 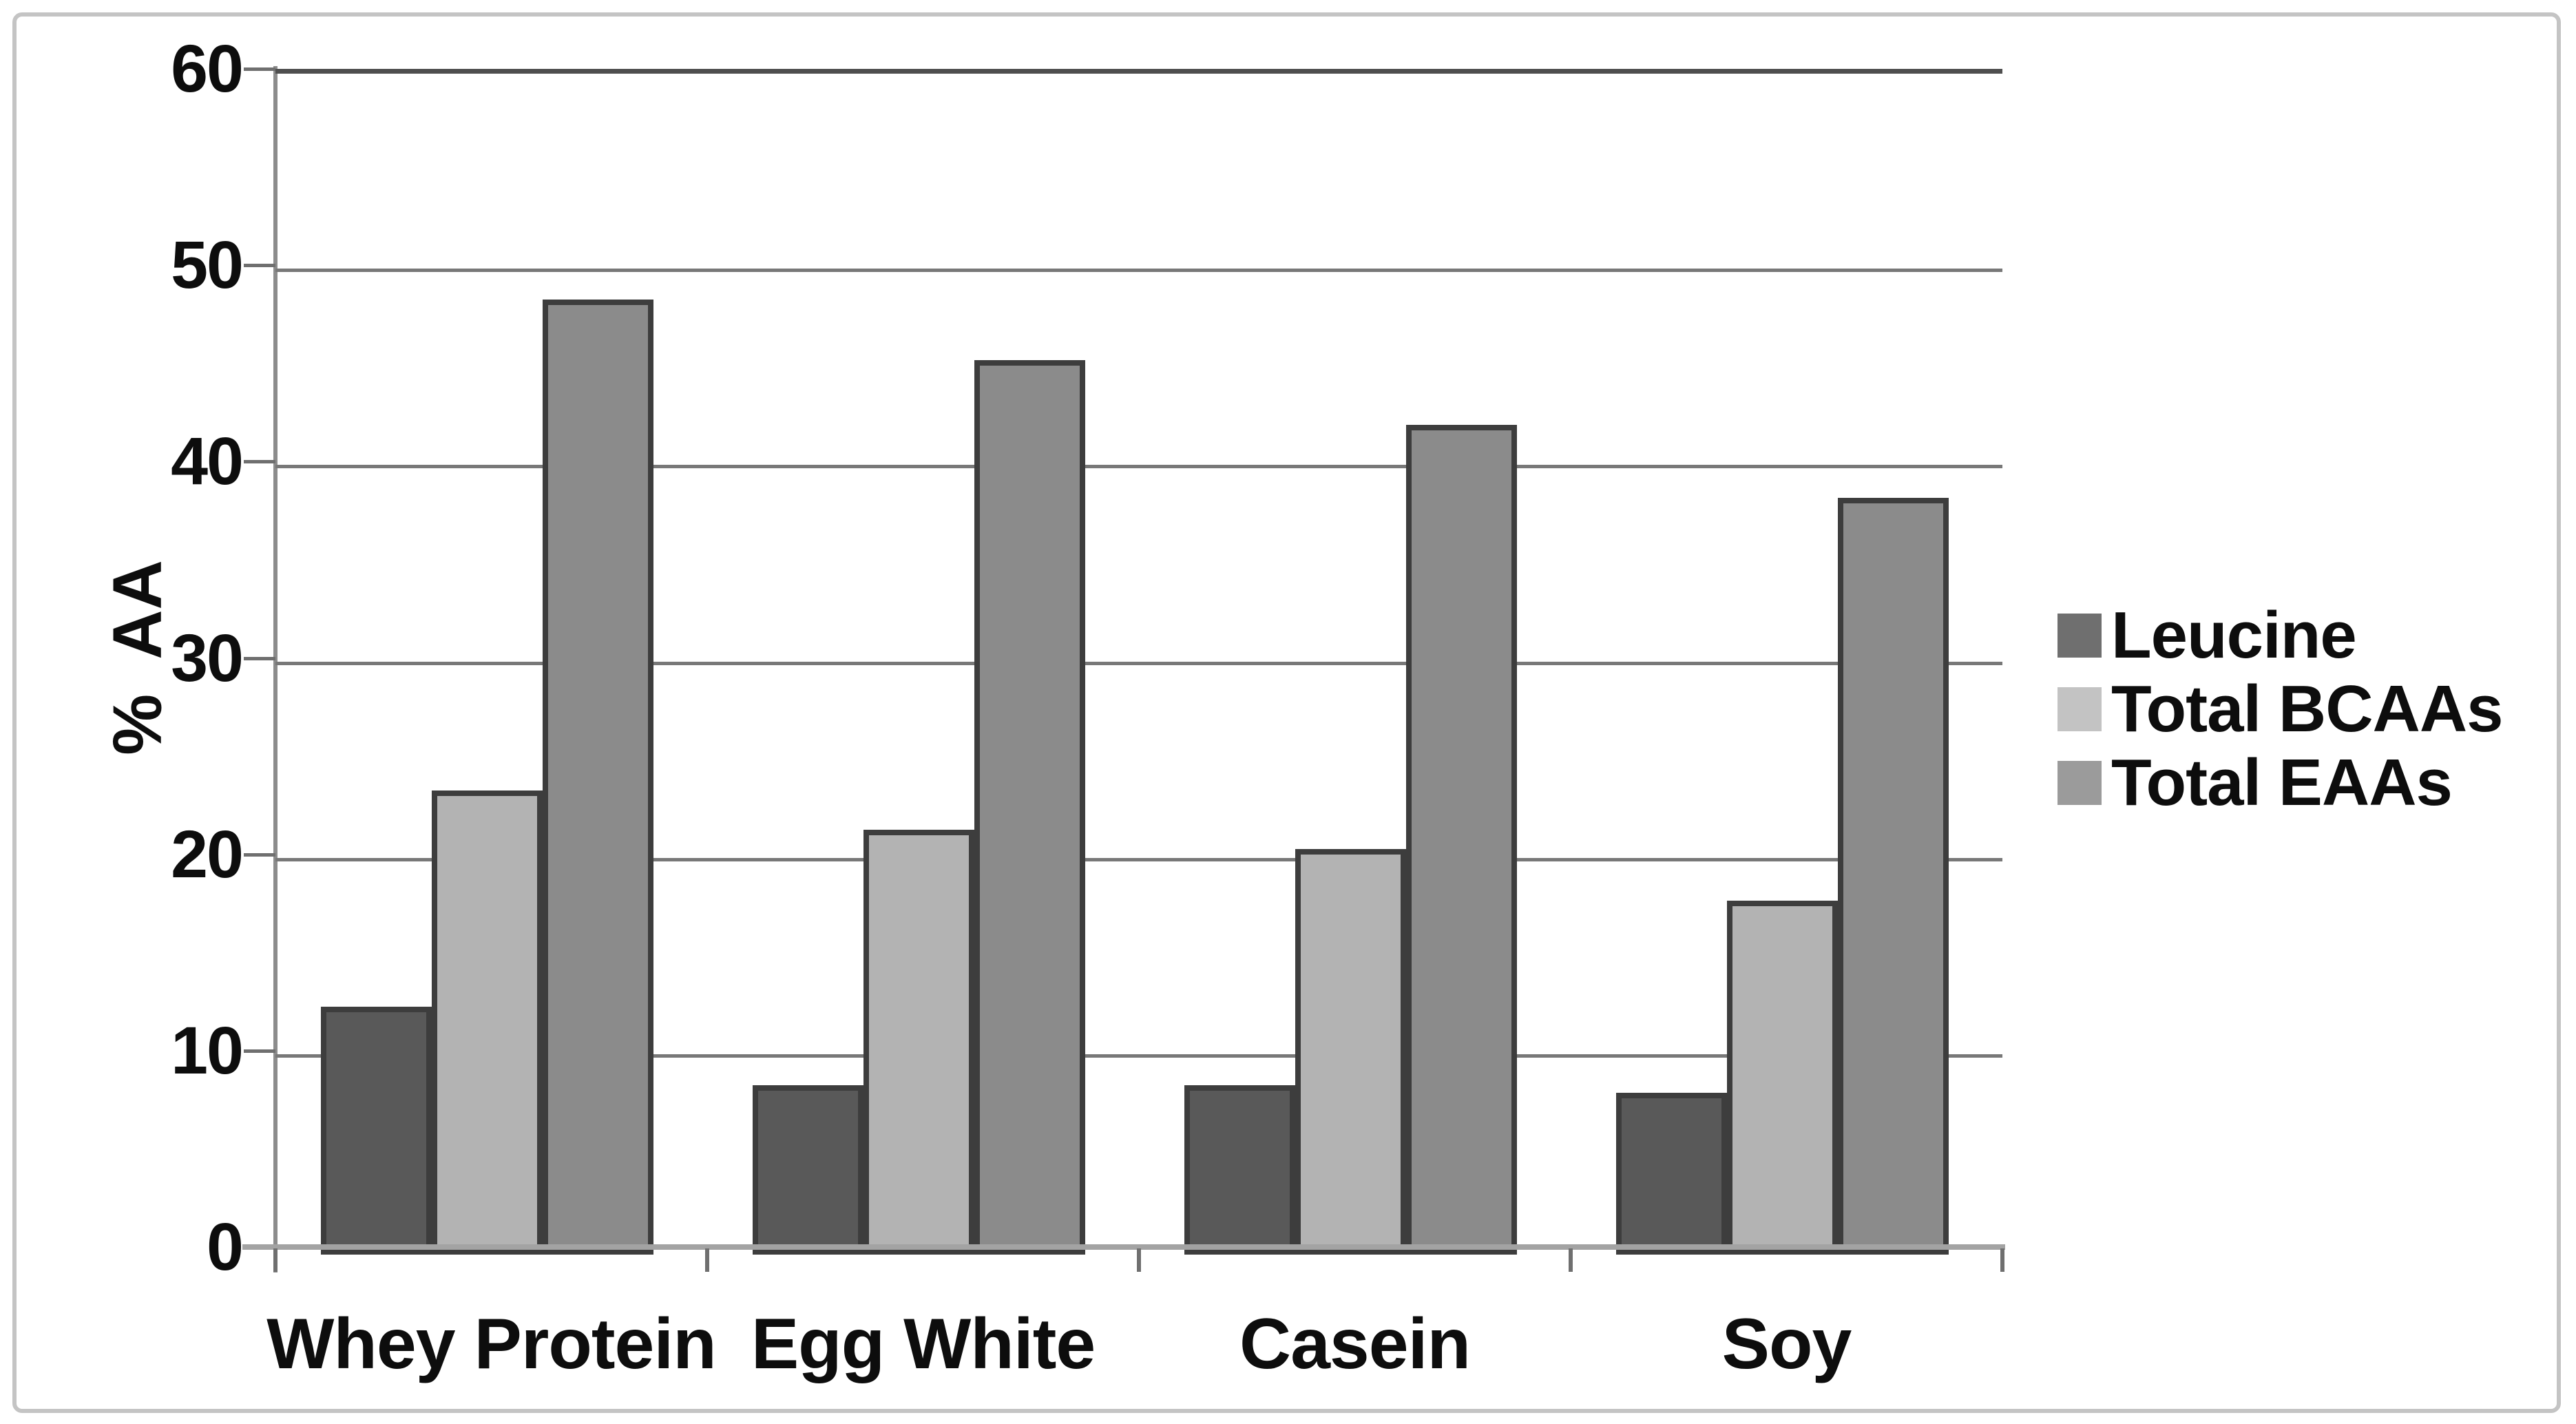 What do you see at coordinates (207, 69) in the screenshot?
I see `y-tick-label-60: 60` at bounding box center [207, 69].